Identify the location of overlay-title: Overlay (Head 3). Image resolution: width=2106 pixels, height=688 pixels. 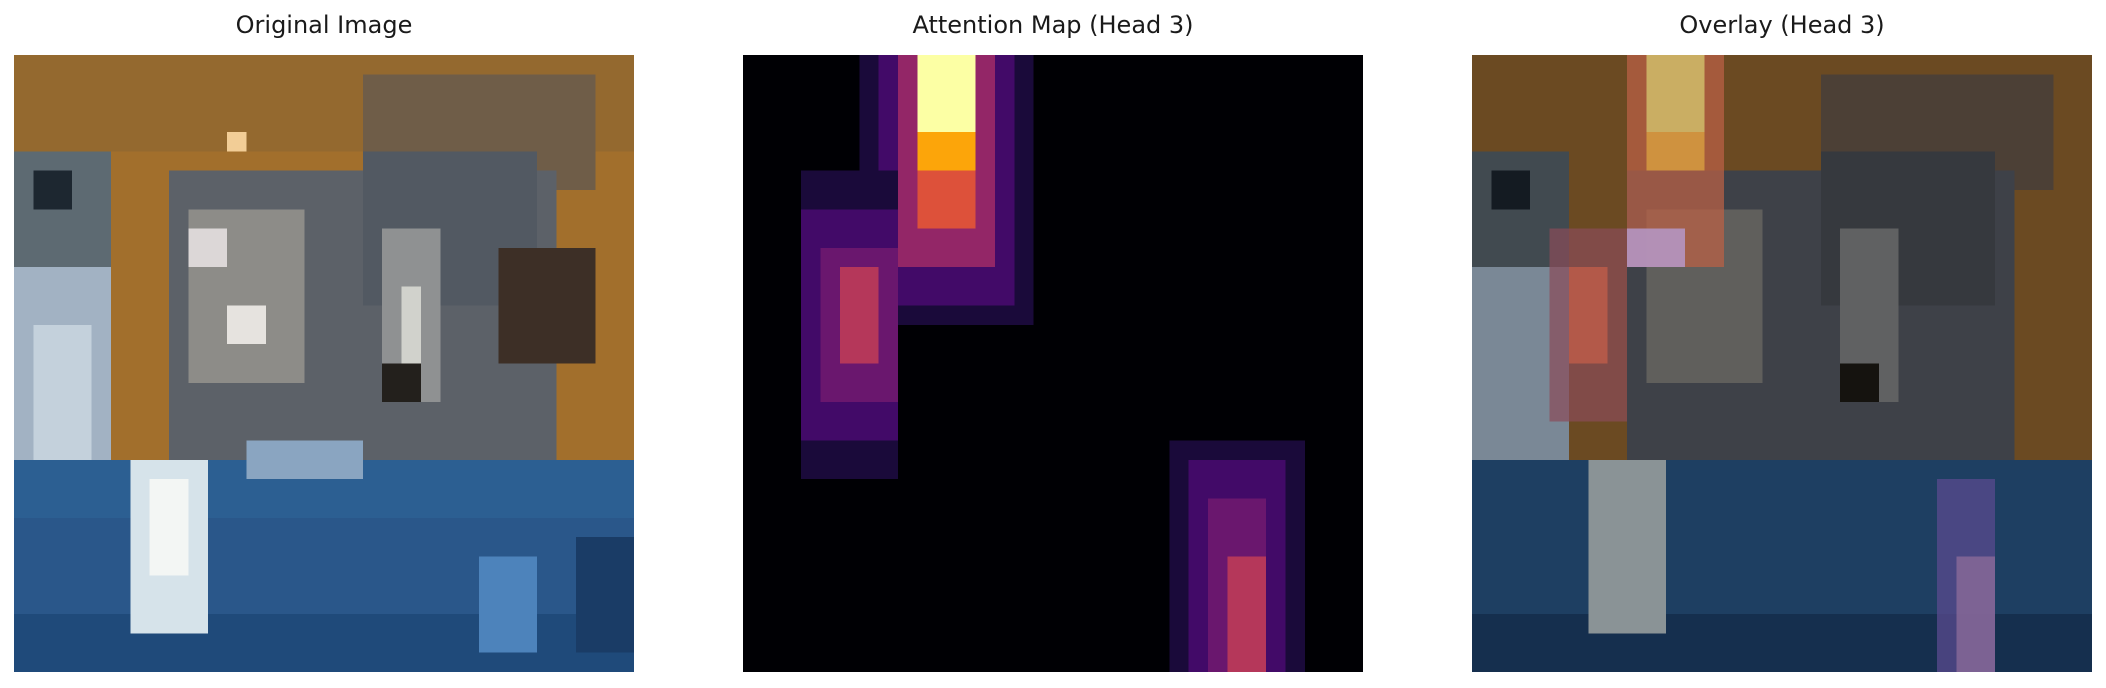
(1782, 25).